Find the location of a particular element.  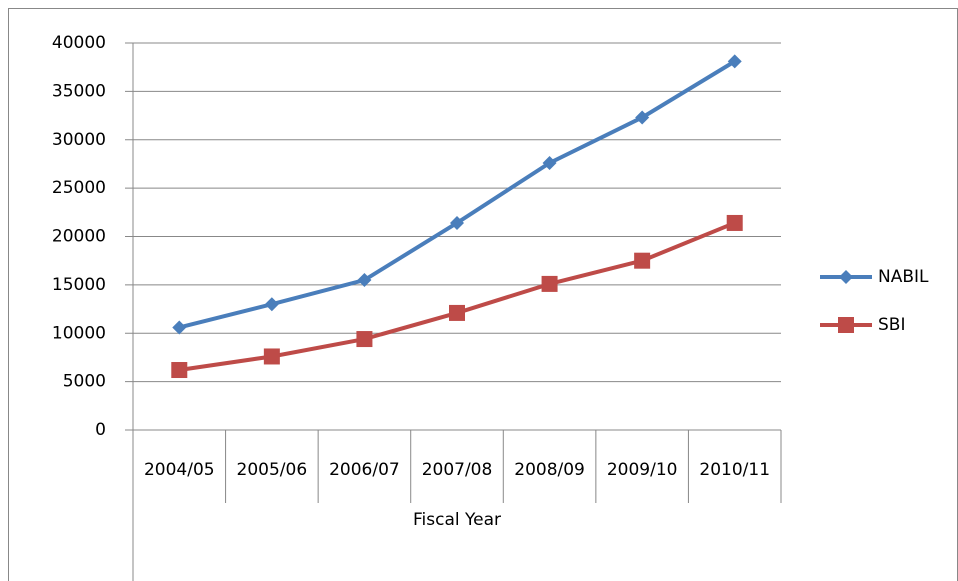

y-tick-label: 30000 is located at coordinates (79, 140).